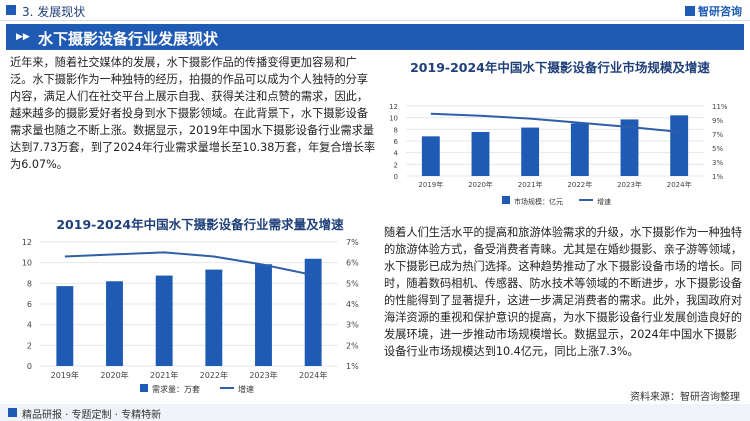 The image size is (750, 421). I want to click on logo: 智研咨询, so click(713, 11).